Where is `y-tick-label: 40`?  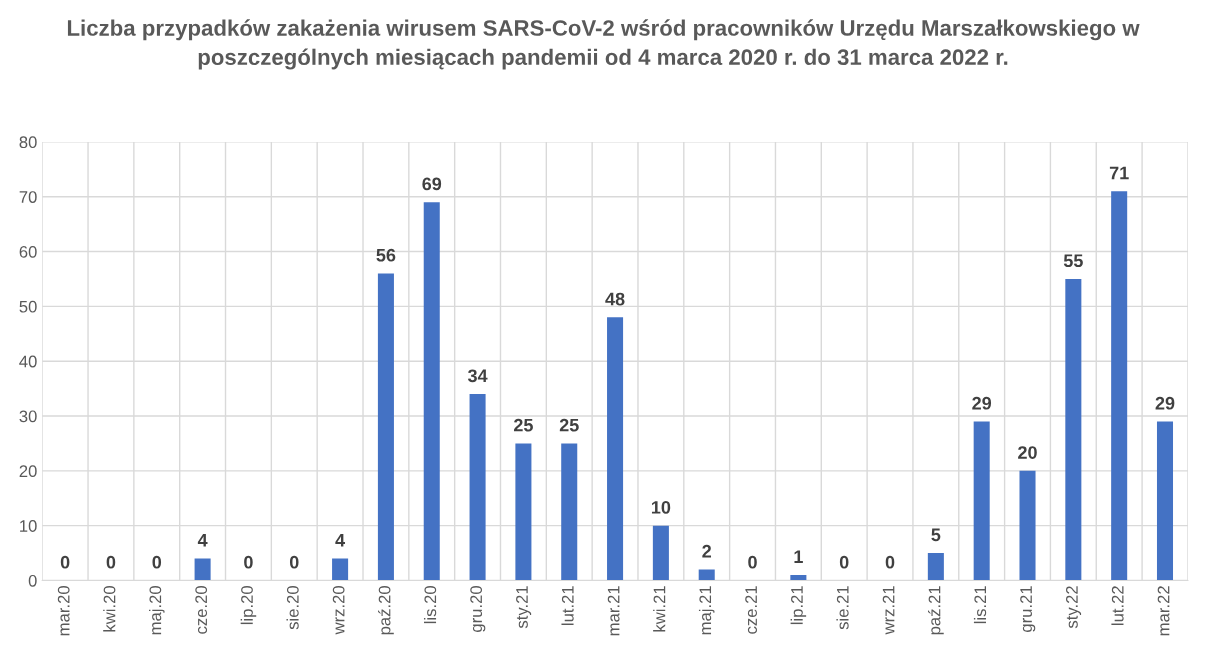
y-tick-label: 40 is located at coordinates (28, 361).